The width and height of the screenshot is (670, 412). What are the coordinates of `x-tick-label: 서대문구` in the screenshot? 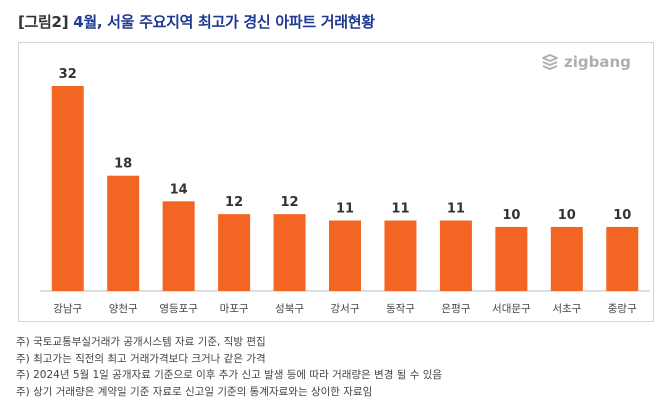 It's located at (511, 309).